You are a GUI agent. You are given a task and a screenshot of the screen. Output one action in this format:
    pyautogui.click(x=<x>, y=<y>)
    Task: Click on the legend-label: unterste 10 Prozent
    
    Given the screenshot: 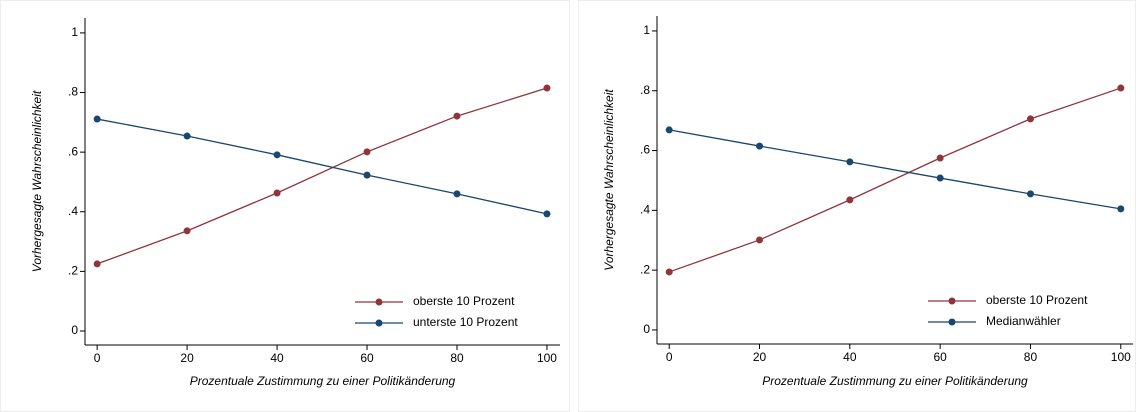 What is the action you would take?
    pyautogui.click(x=465, y=322)
    